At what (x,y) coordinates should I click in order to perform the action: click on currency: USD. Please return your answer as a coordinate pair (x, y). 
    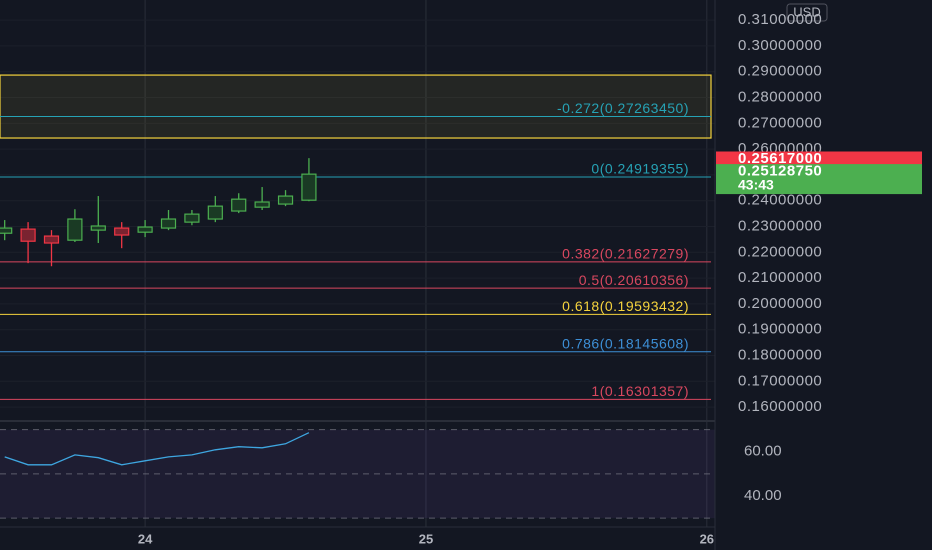
    Looking at the image, I should click on (806, 11).